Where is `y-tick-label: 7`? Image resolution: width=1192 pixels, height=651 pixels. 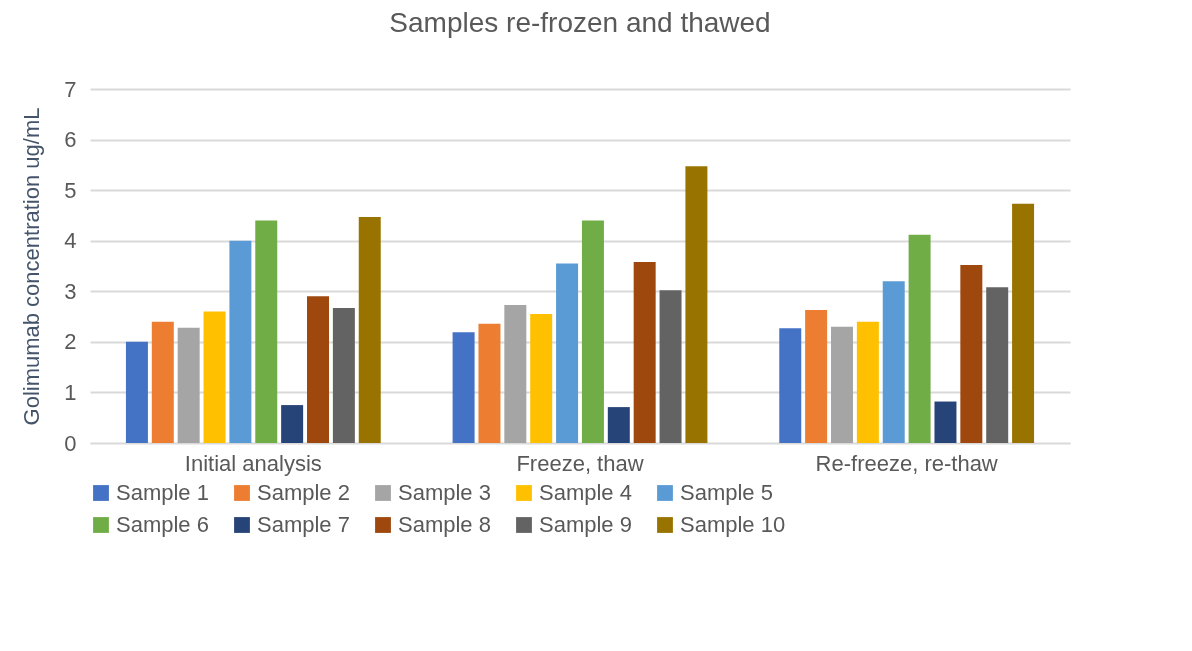 y-tick-label: 7 is located at coordinates (70, 89).